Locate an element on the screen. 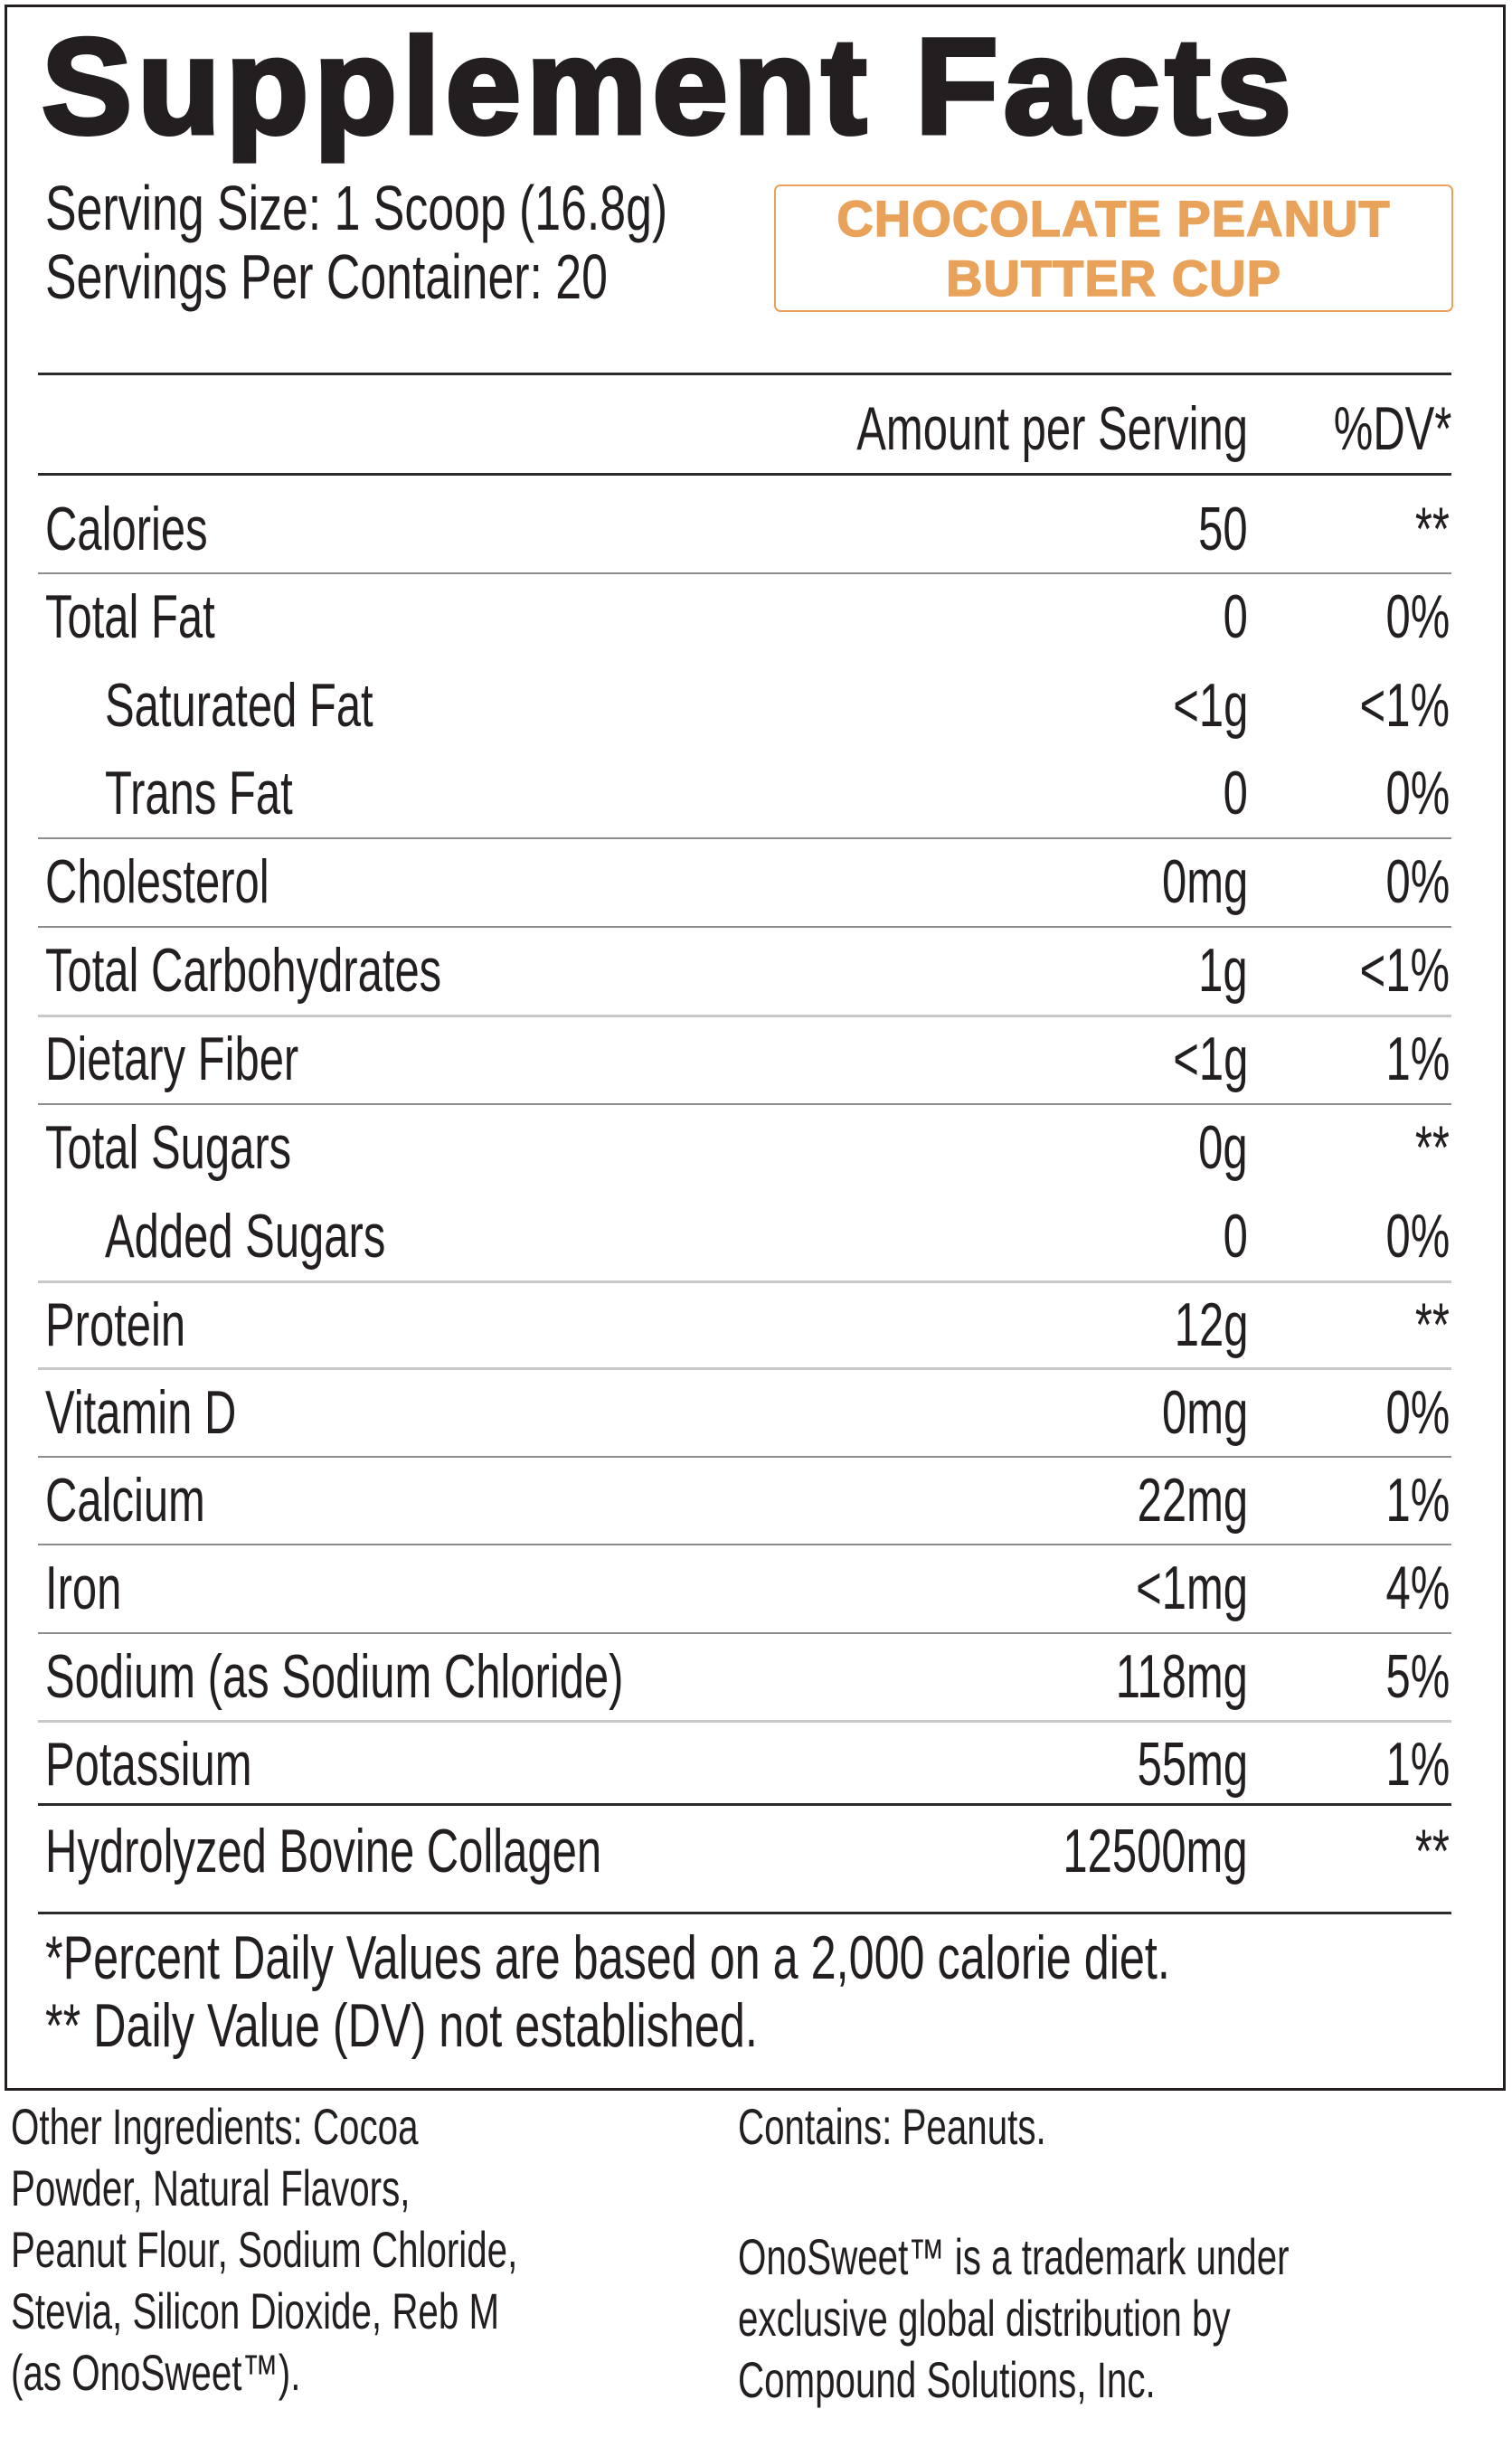  footnote-dv-not-established: ** Daily Value (DV) not established. is located at coordinates (401, 2025).